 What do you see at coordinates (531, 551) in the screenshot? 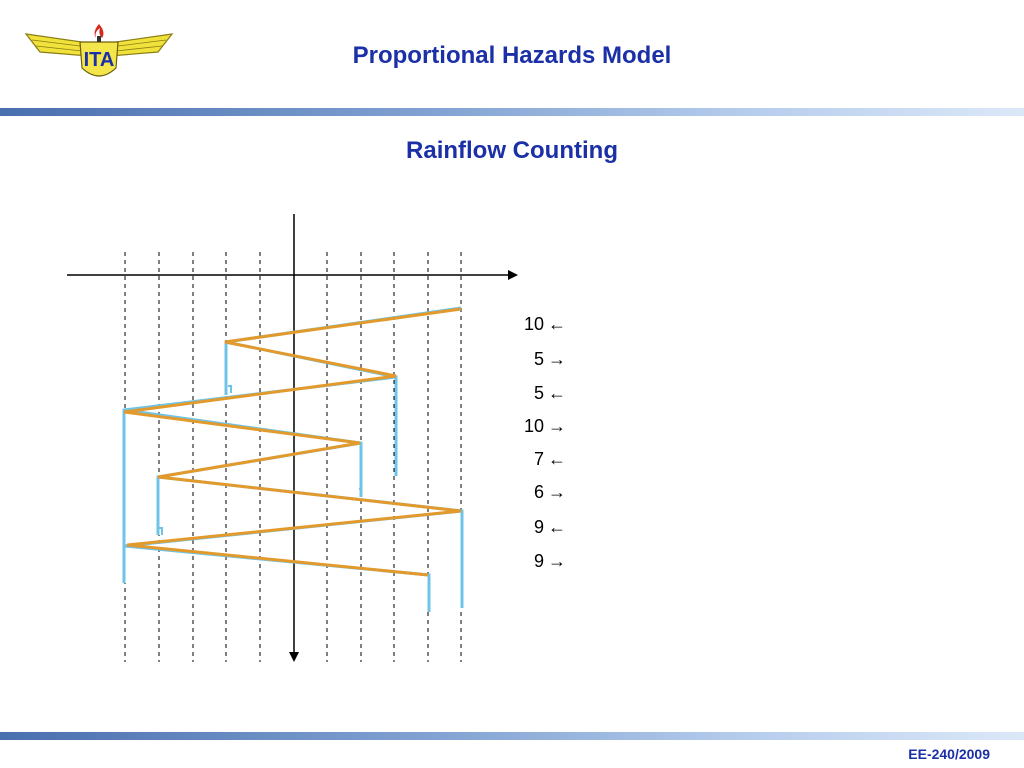
I see `half-cycle-label: 9 →` at bounding box center [531, 551].